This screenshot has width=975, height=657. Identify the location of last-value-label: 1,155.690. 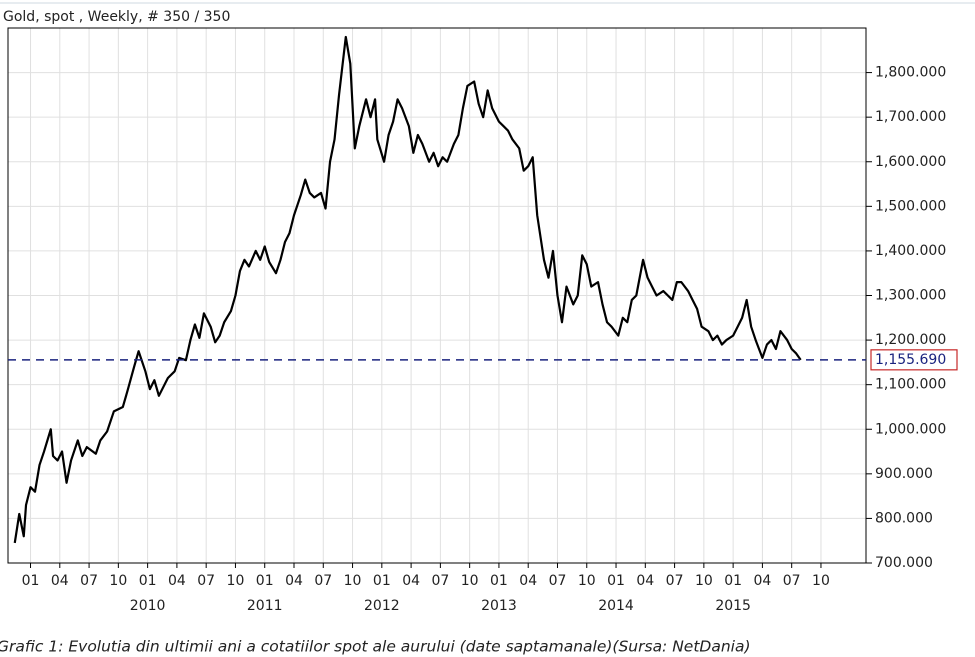
(910, 360).